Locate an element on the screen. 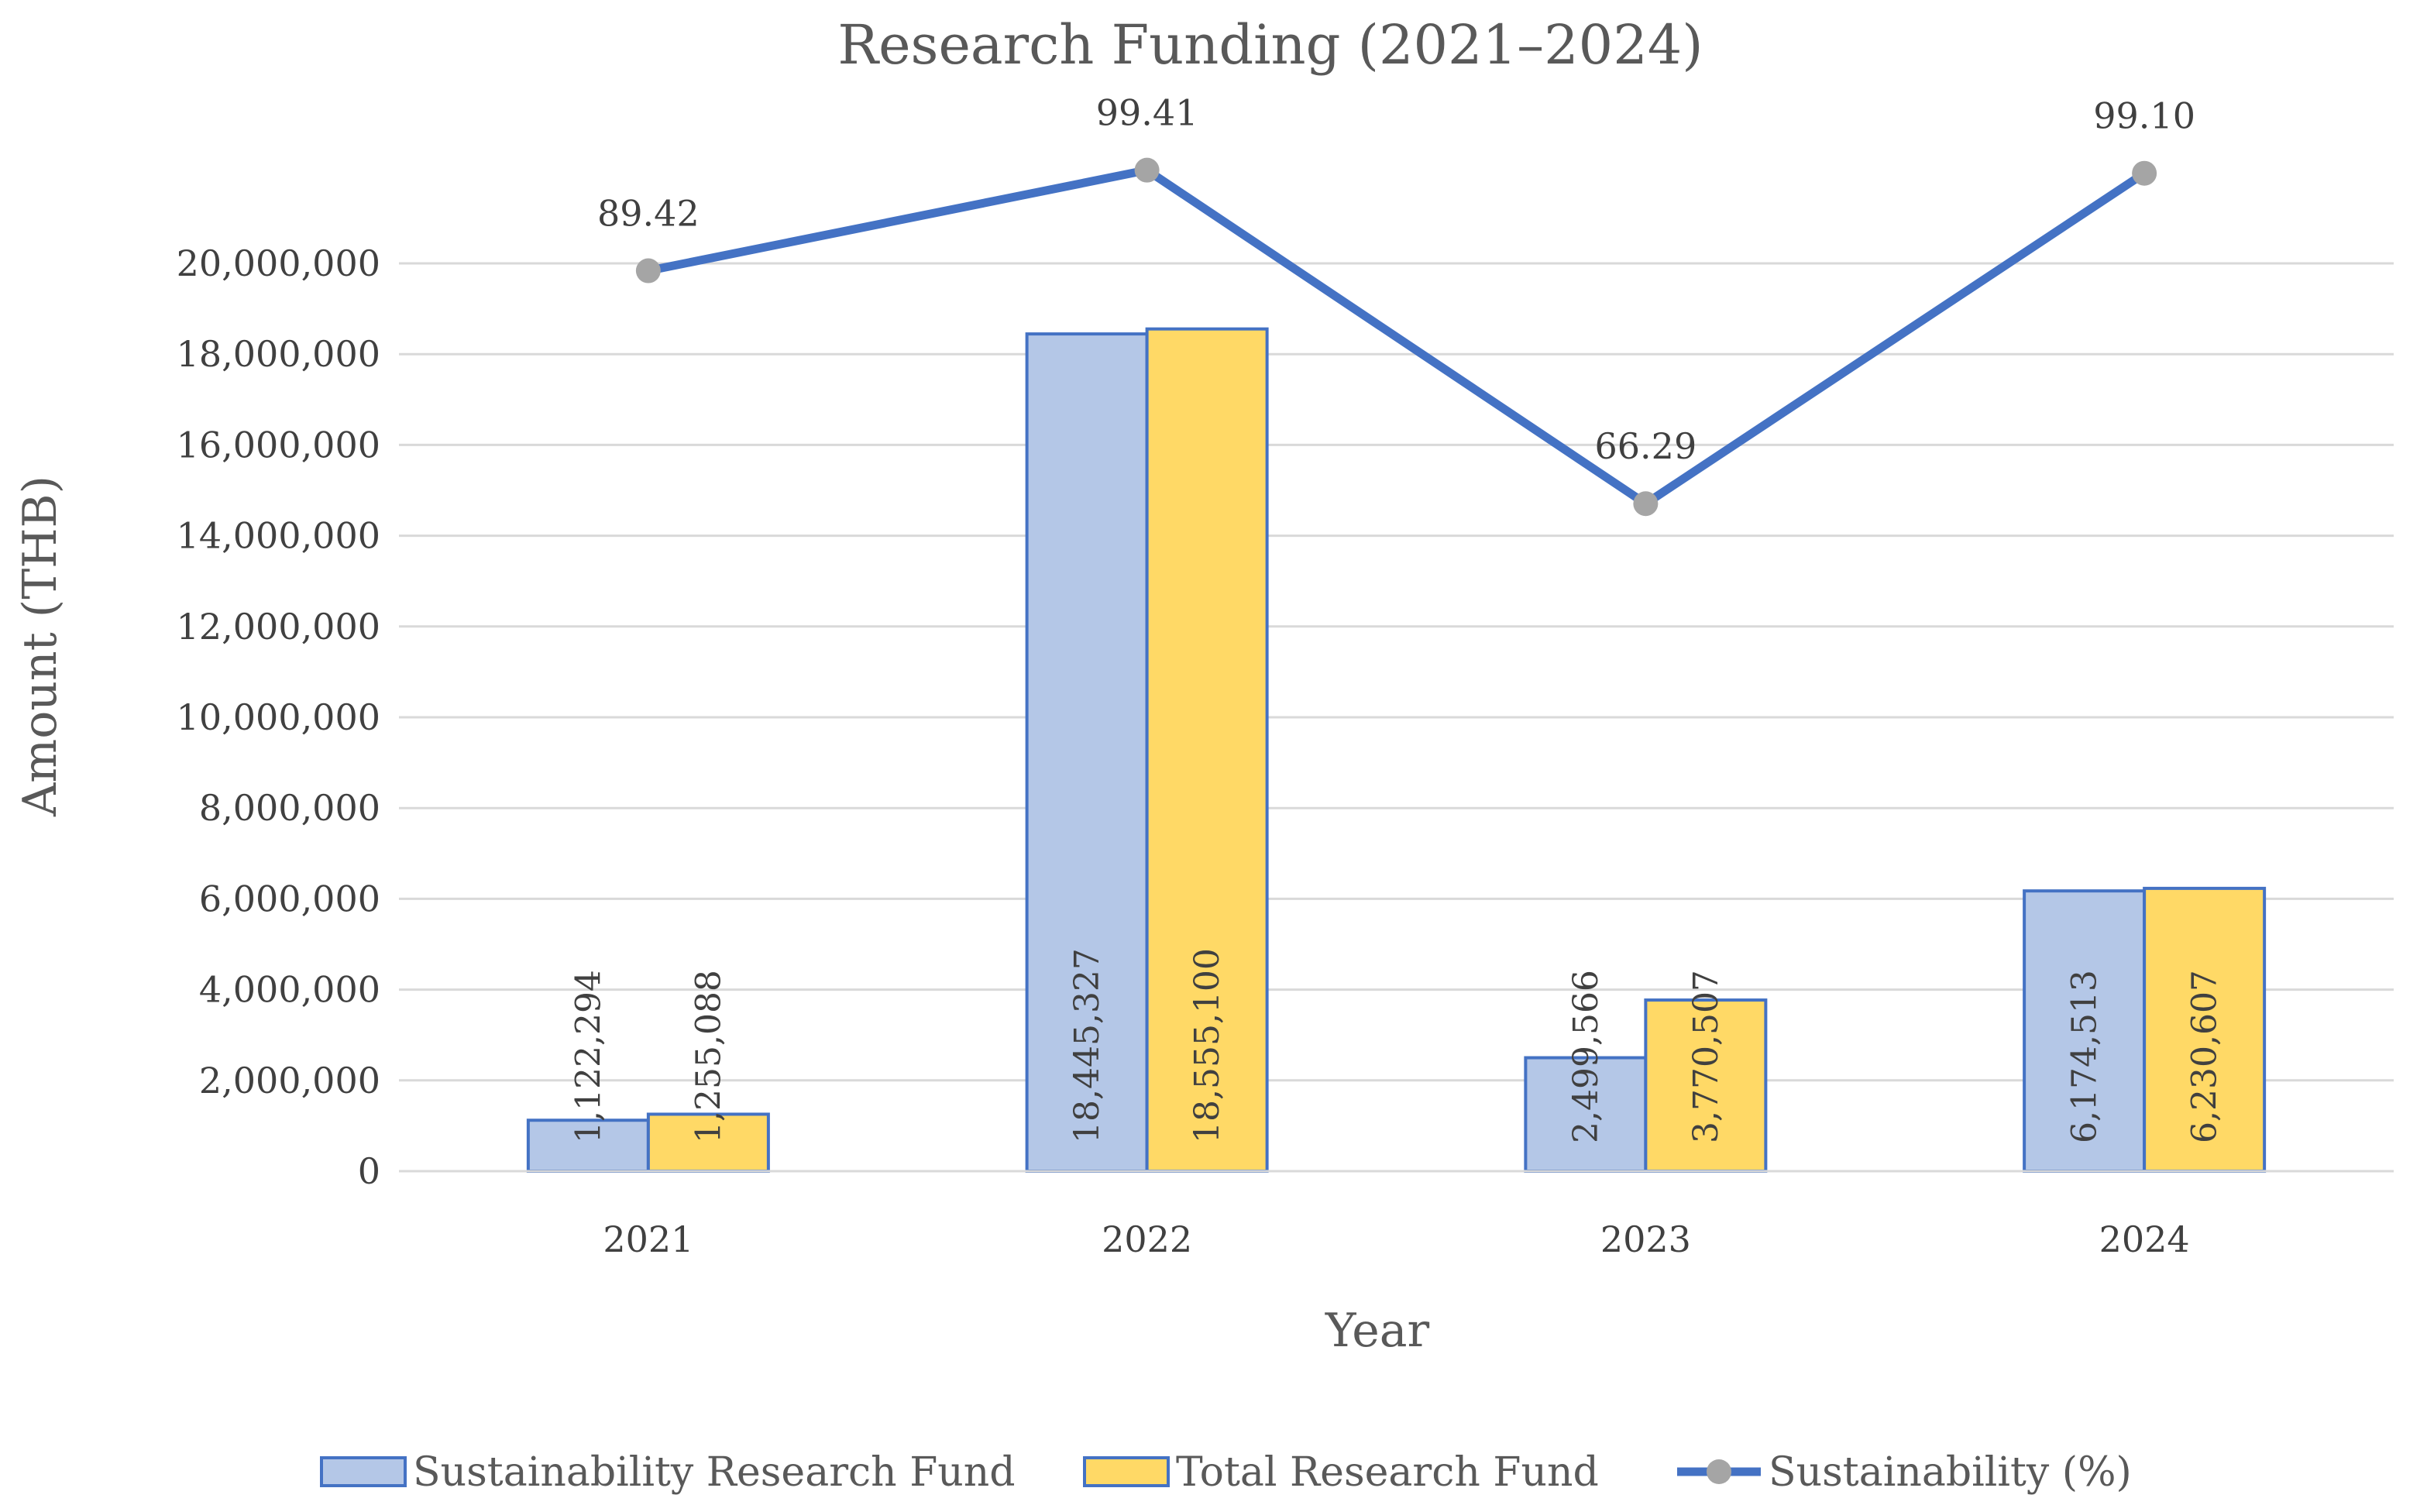 Image resolution: width=2427 pixels, height=1512 pixels. bar-data-label: 1,122,294 is located at coordinates (588, 1056).